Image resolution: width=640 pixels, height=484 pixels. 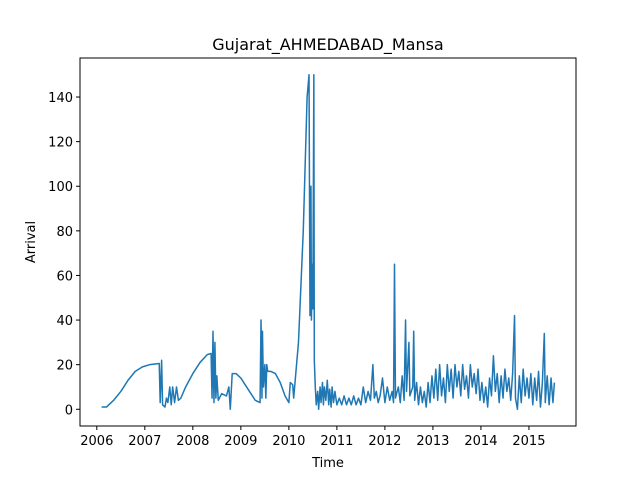 I want to click on x-tick-label: 2009, so click(x=240, y=441).